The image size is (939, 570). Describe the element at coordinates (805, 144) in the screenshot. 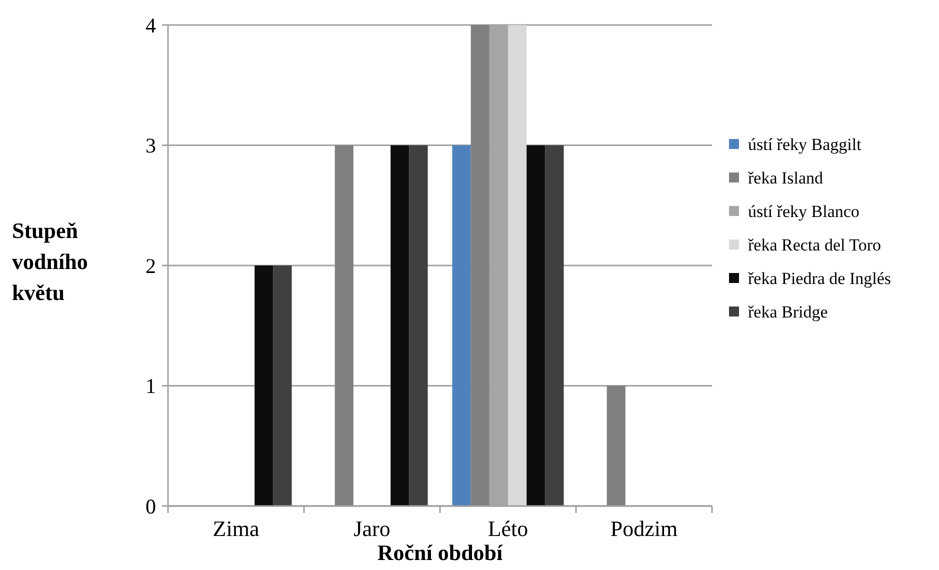

I see `legend-label: ústí řeky Baggilt` at that location.